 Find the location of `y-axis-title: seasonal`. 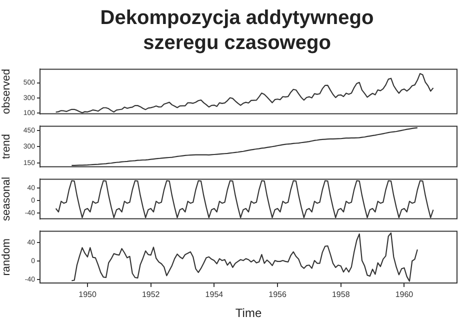

y-axis-title: seasonal is located at coordinates (6, 199).